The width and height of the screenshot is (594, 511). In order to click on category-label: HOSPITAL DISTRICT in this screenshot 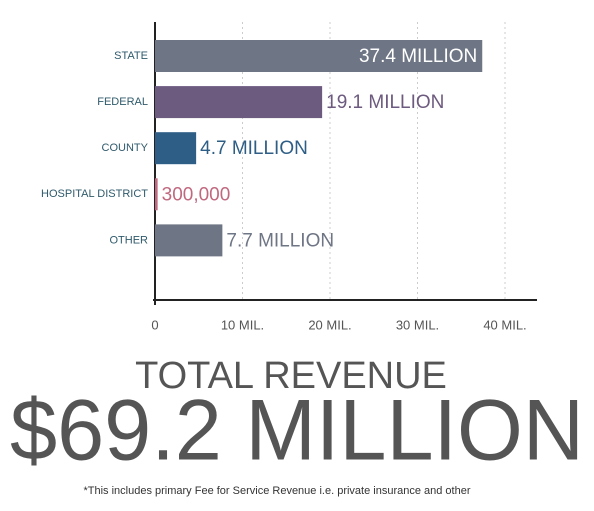, I will do `click(94, 194)`.